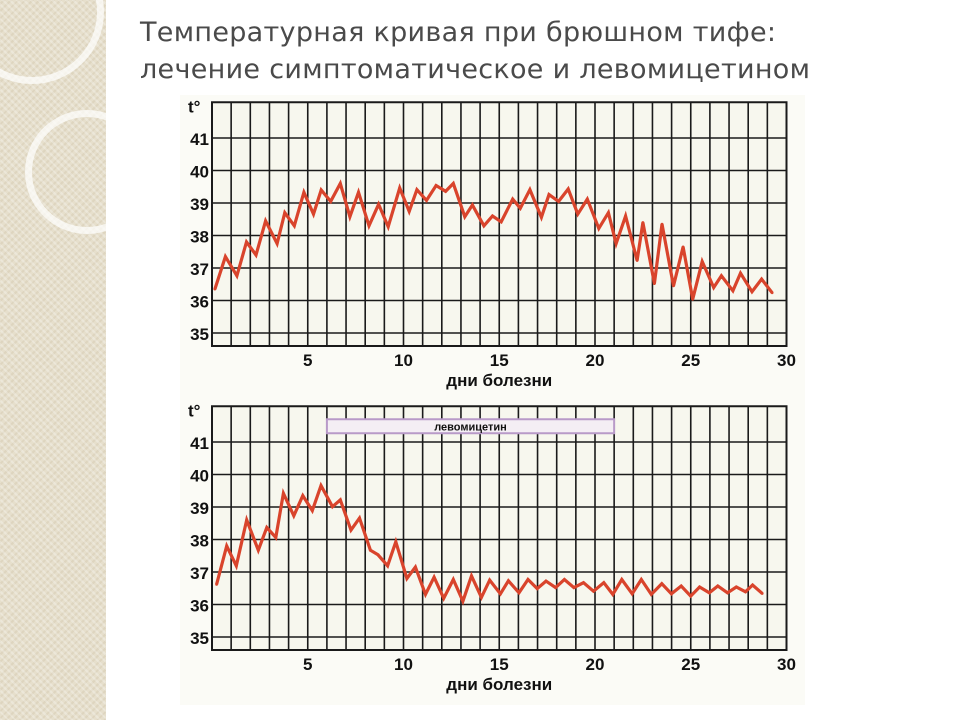  I want to click on x-axis-label: дни болезни, so click(499, 684).